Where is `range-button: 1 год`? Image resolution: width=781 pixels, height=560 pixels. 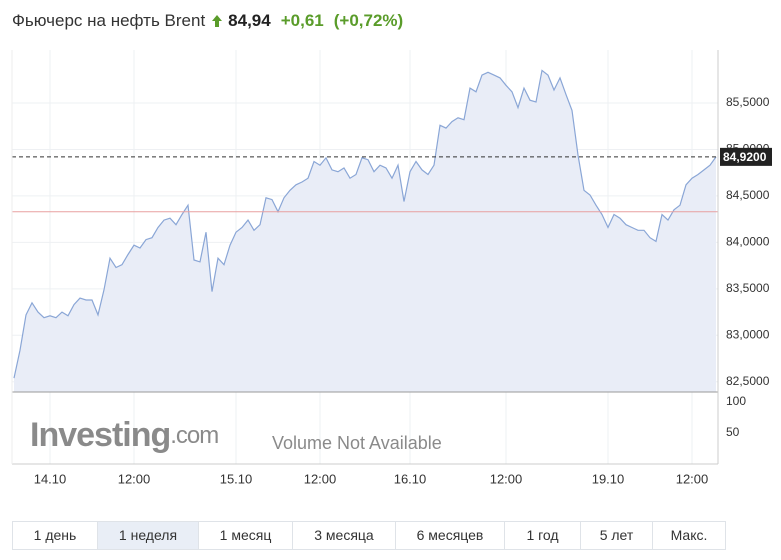
range-button: 1 год is located at coordinates (543, 535).